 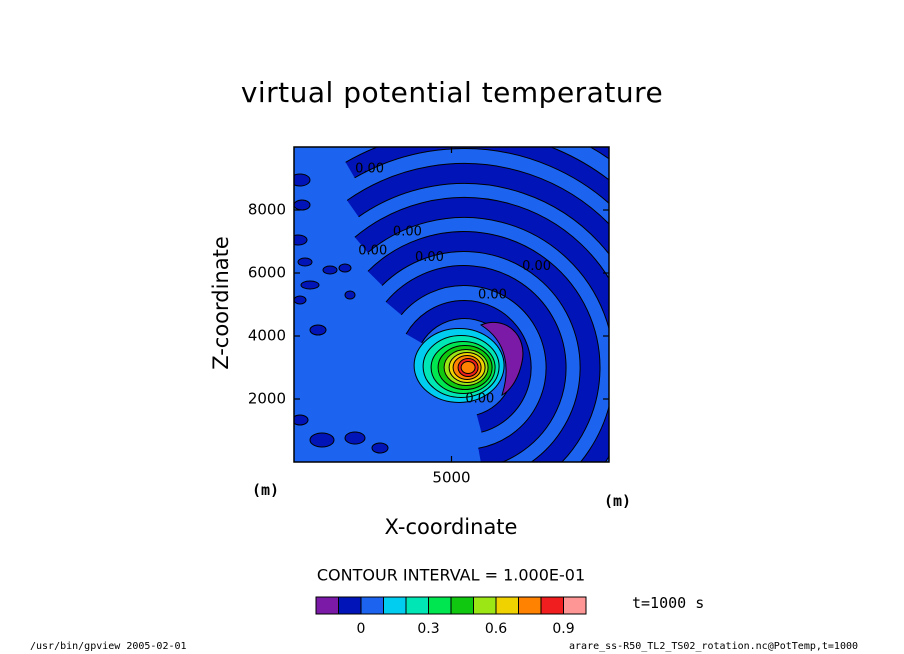 I want to click on y-tick-label: 2000, so click(x=267, y=399).